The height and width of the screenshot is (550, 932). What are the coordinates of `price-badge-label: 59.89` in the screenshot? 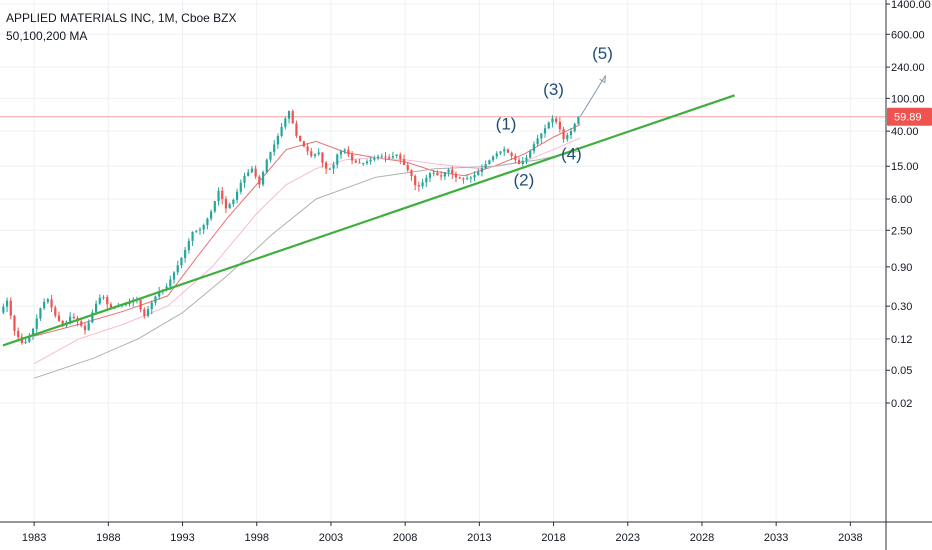 It's located at (908, 118).